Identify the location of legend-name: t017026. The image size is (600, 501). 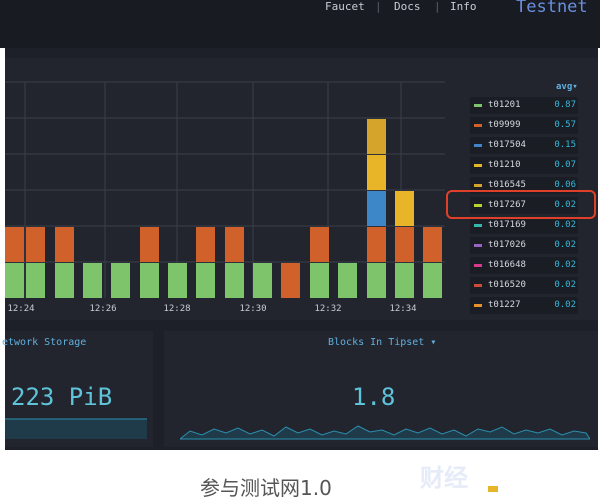
(507, 245).